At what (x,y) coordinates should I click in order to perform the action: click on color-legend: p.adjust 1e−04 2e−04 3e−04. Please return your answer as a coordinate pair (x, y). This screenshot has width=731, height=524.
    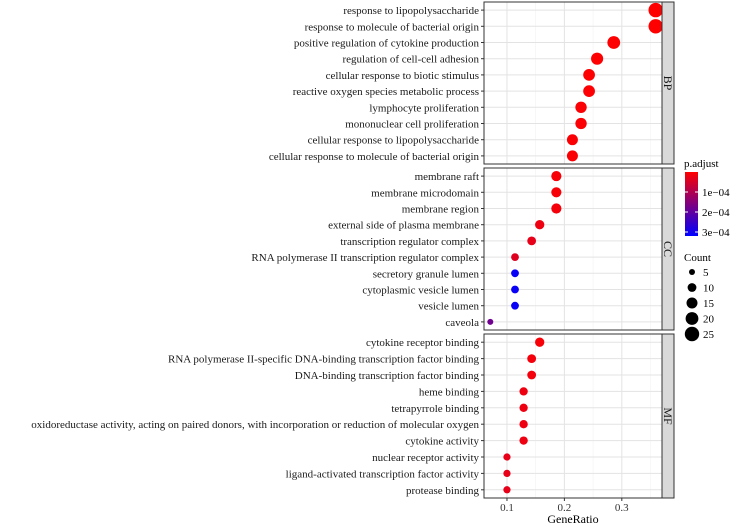
    Looking at the image, I should click on (707, 198).